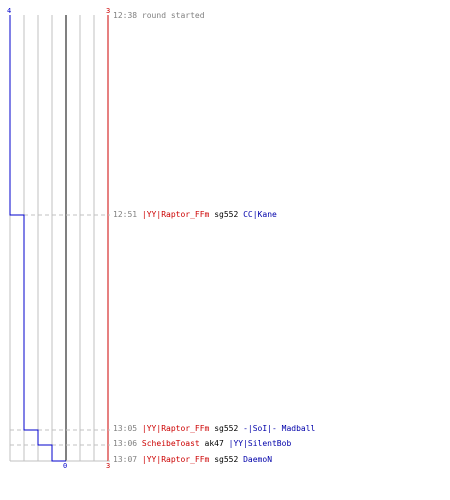  What do you see at coordinates (125, 459) in the screenshot?
I see `event-time: 13:07` at bounding box center [125, 459].